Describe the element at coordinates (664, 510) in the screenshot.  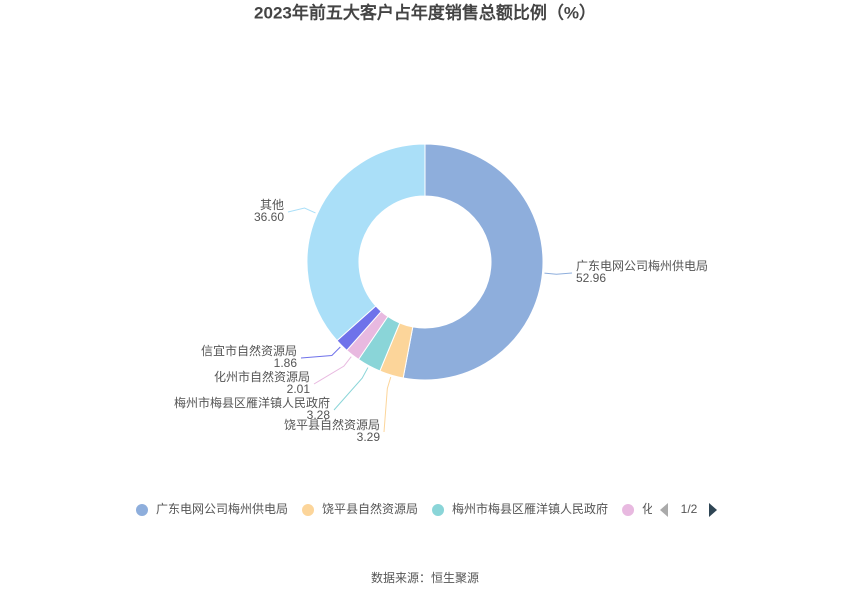
I see `legend-prev` at that location.